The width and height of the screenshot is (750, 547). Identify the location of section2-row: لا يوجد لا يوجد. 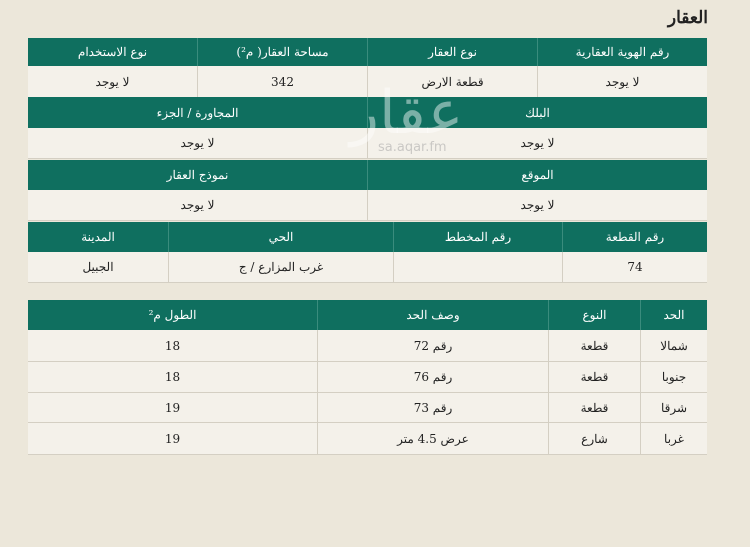
(367, 143).